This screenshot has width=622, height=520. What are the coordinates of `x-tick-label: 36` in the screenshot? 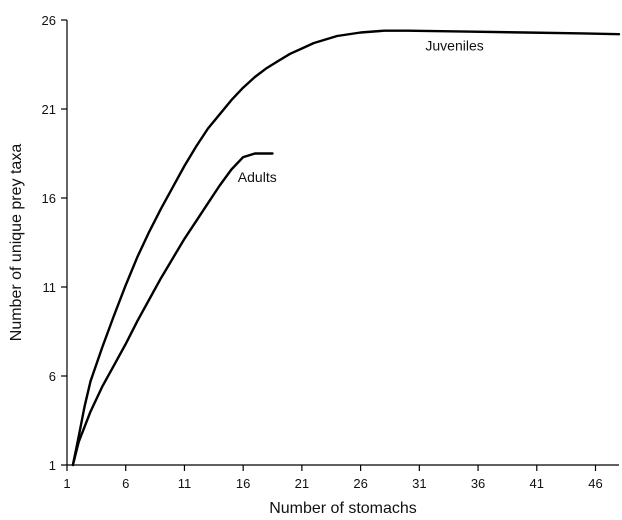 It's located at (478, 483).